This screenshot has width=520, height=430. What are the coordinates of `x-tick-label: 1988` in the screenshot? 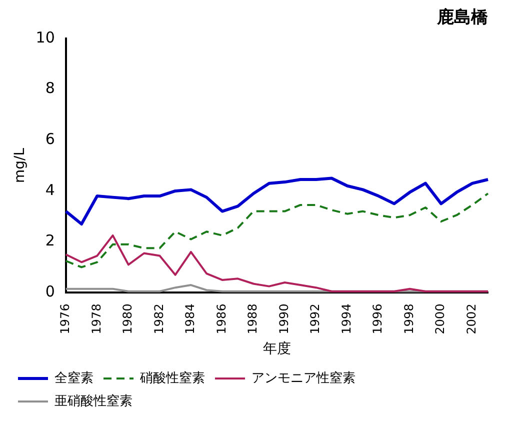 It's located at (253, 319).